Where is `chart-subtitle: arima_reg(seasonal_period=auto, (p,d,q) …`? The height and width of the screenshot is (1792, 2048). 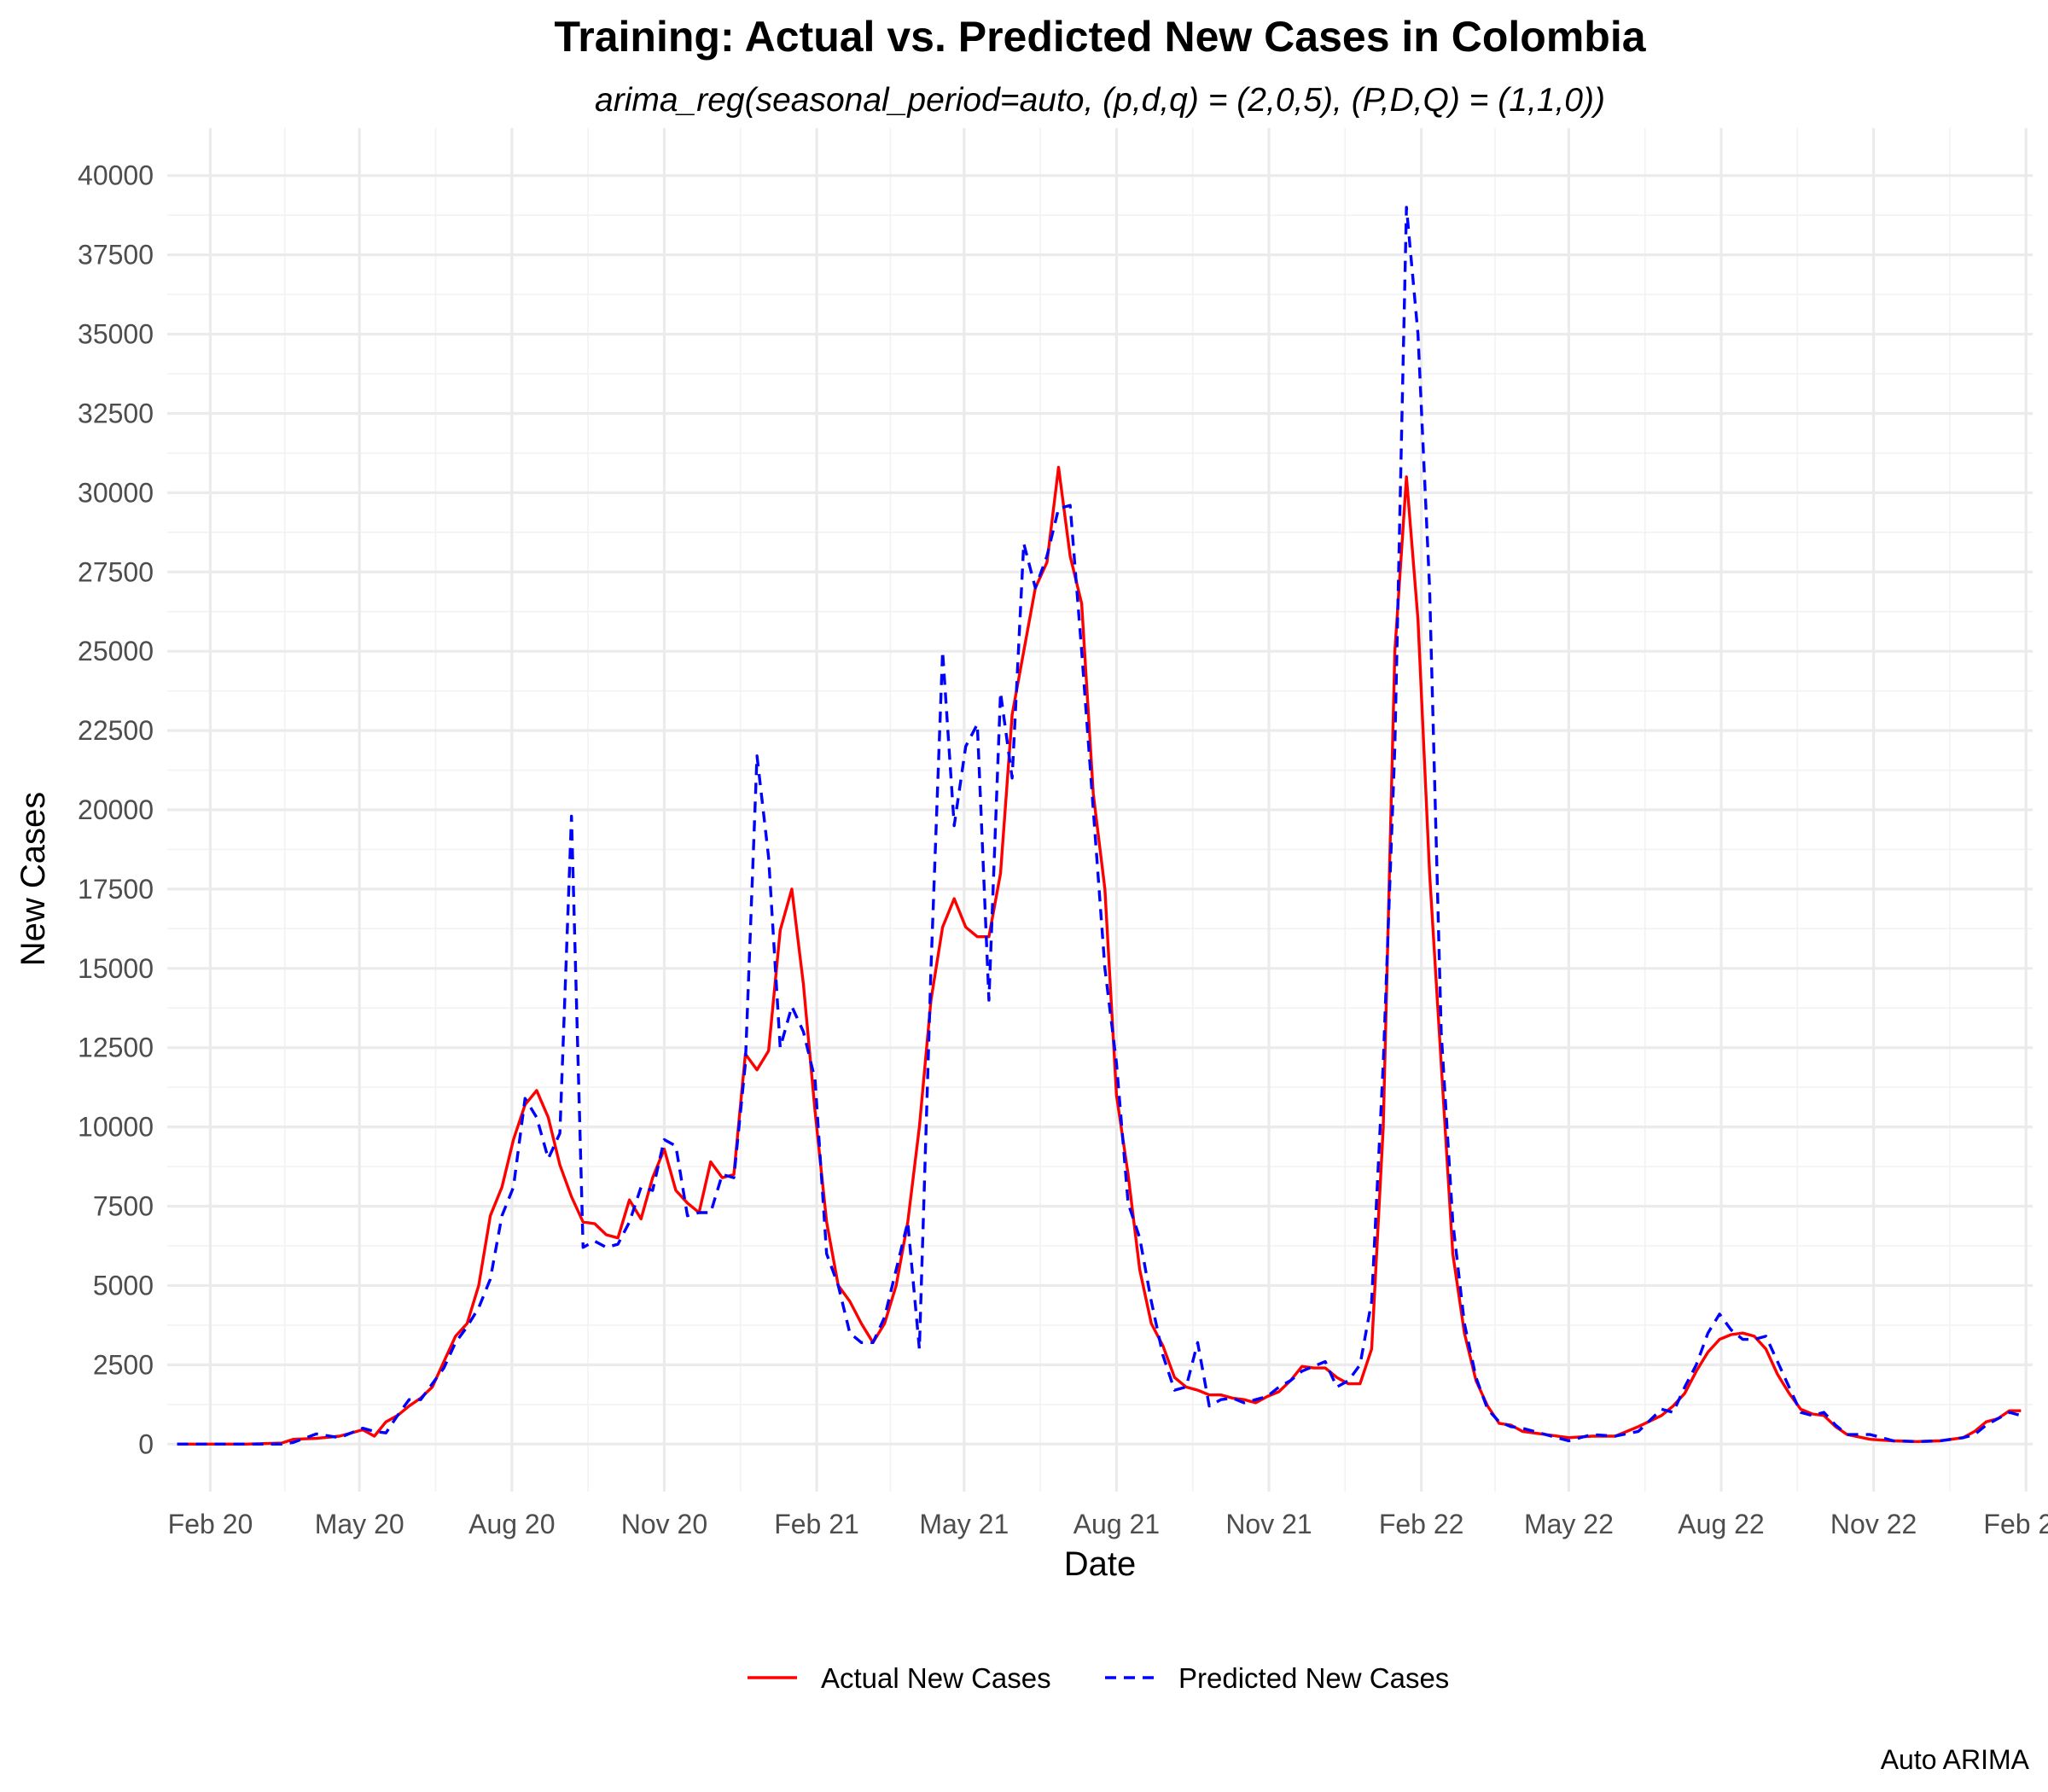
chart-subtitle: arima_reg(seasonal_period=auto, (p,d,q) … is located at coordinates (1100, 100).